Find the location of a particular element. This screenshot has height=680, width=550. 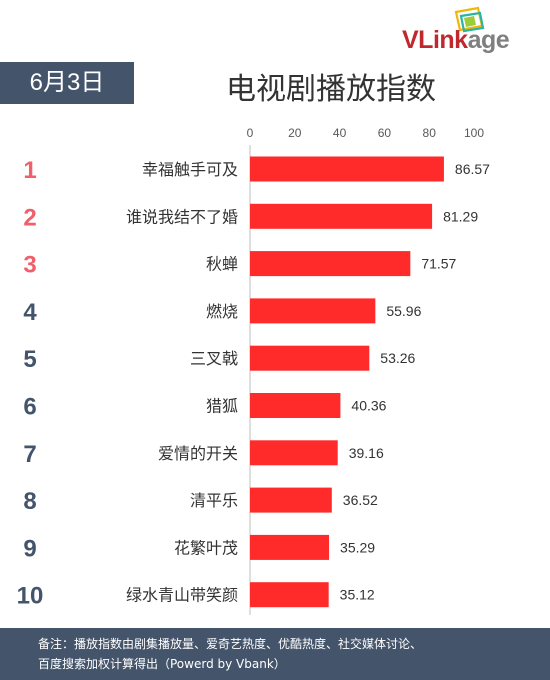

x-tick-label: 20 is located at coordinates (295, 133).